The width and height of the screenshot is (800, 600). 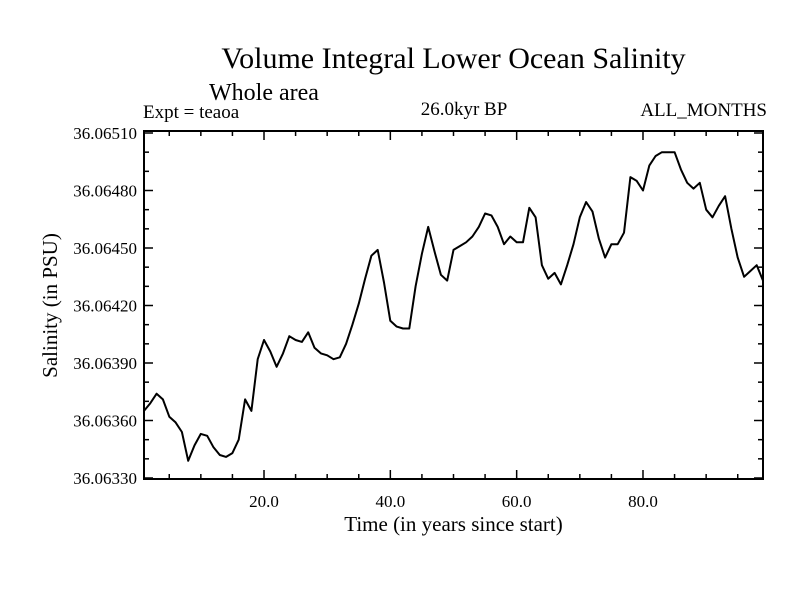 I want to click on epoch-label: 26.0kyr BP, so click(x=464, y=109).